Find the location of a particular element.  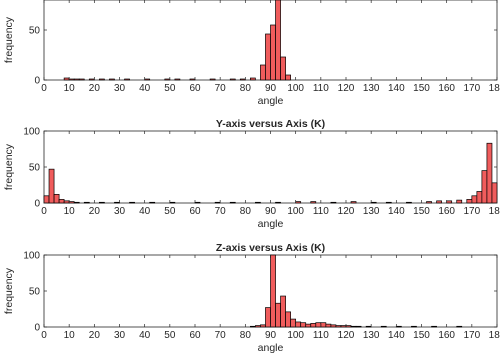

x-tick-label: 10 is located at coordinates (70, 211).